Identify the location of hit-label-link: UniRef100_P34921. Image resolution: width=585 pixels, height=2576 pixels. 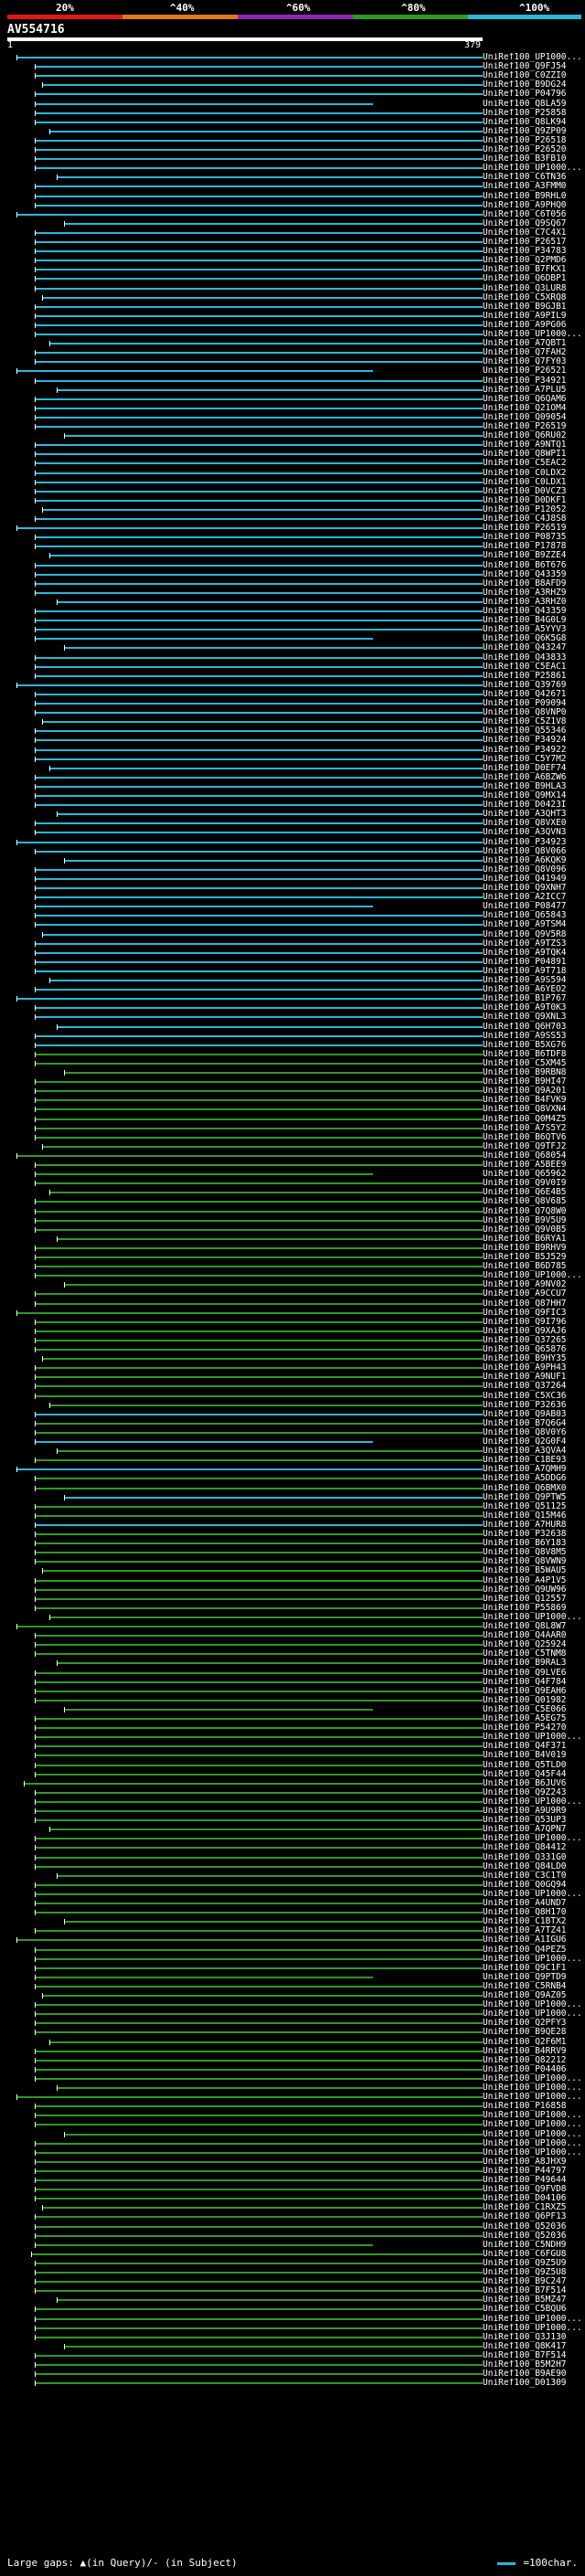
(525, 381).